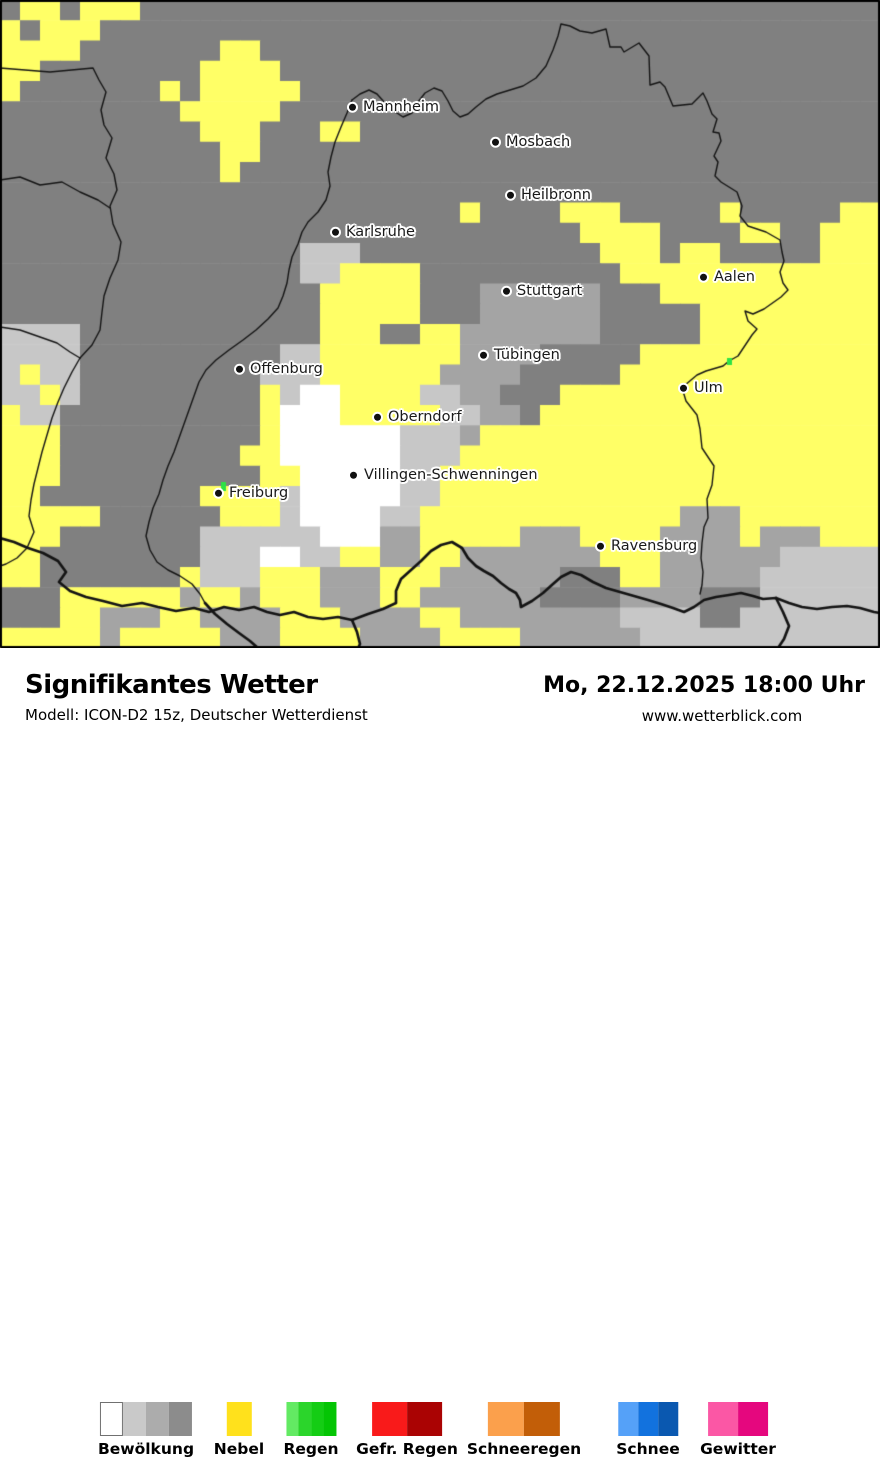 This screenshot has width=880, height=1478. I want to click on legend-item-nebel: Nebel, so click(239, 1430).